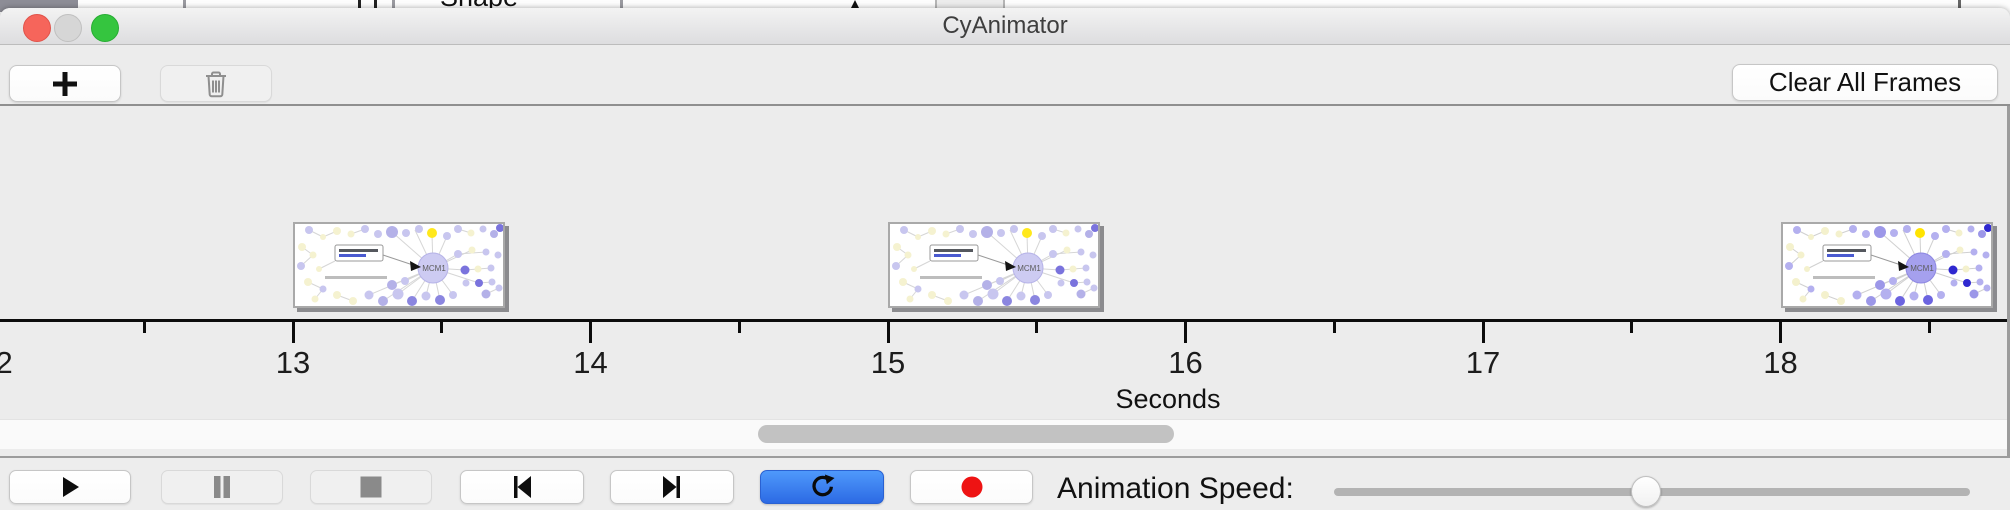  What do you see at coordinates (1645, 491) in the screenshot?
I see `slider-thumb` at bounding box center [1645, 491].